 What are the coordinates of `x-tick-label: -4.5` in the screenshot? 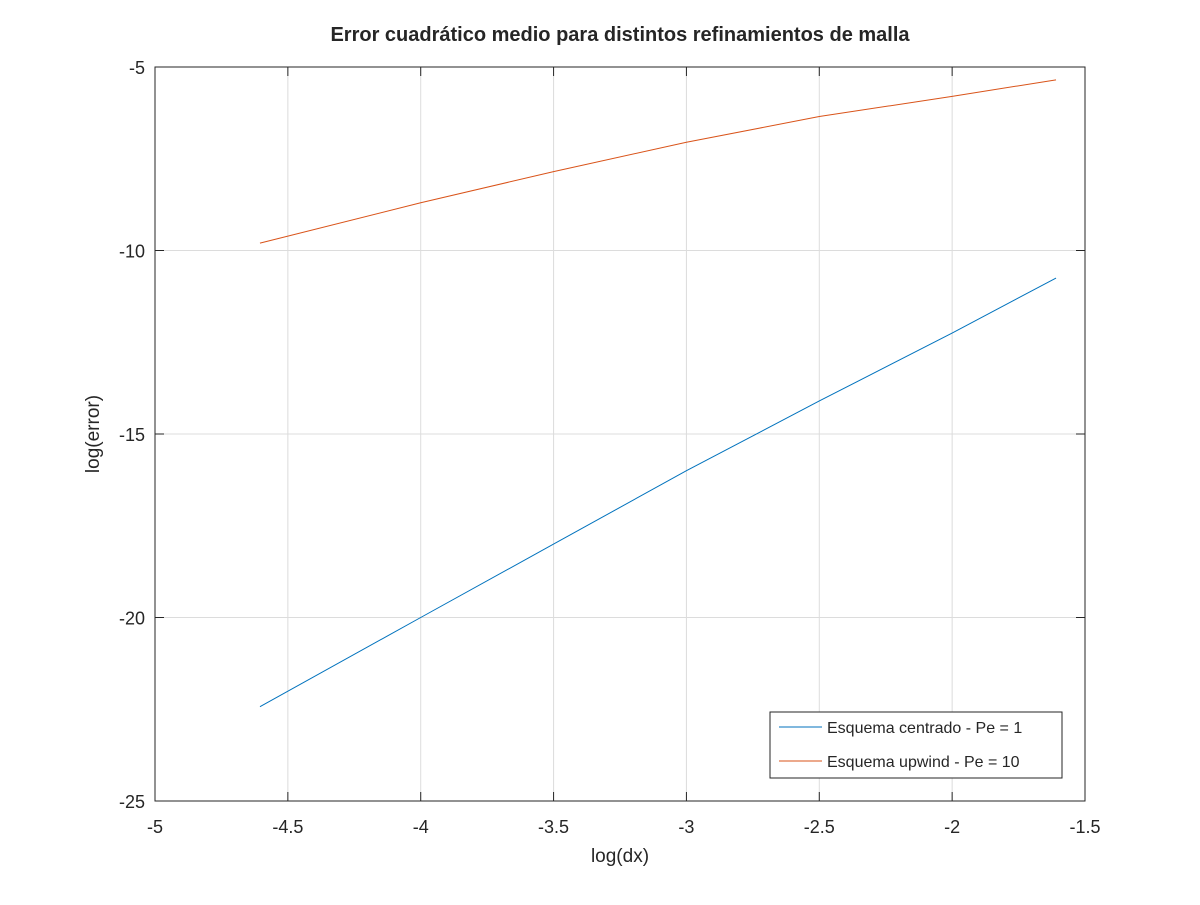 It's located at (287, 827).